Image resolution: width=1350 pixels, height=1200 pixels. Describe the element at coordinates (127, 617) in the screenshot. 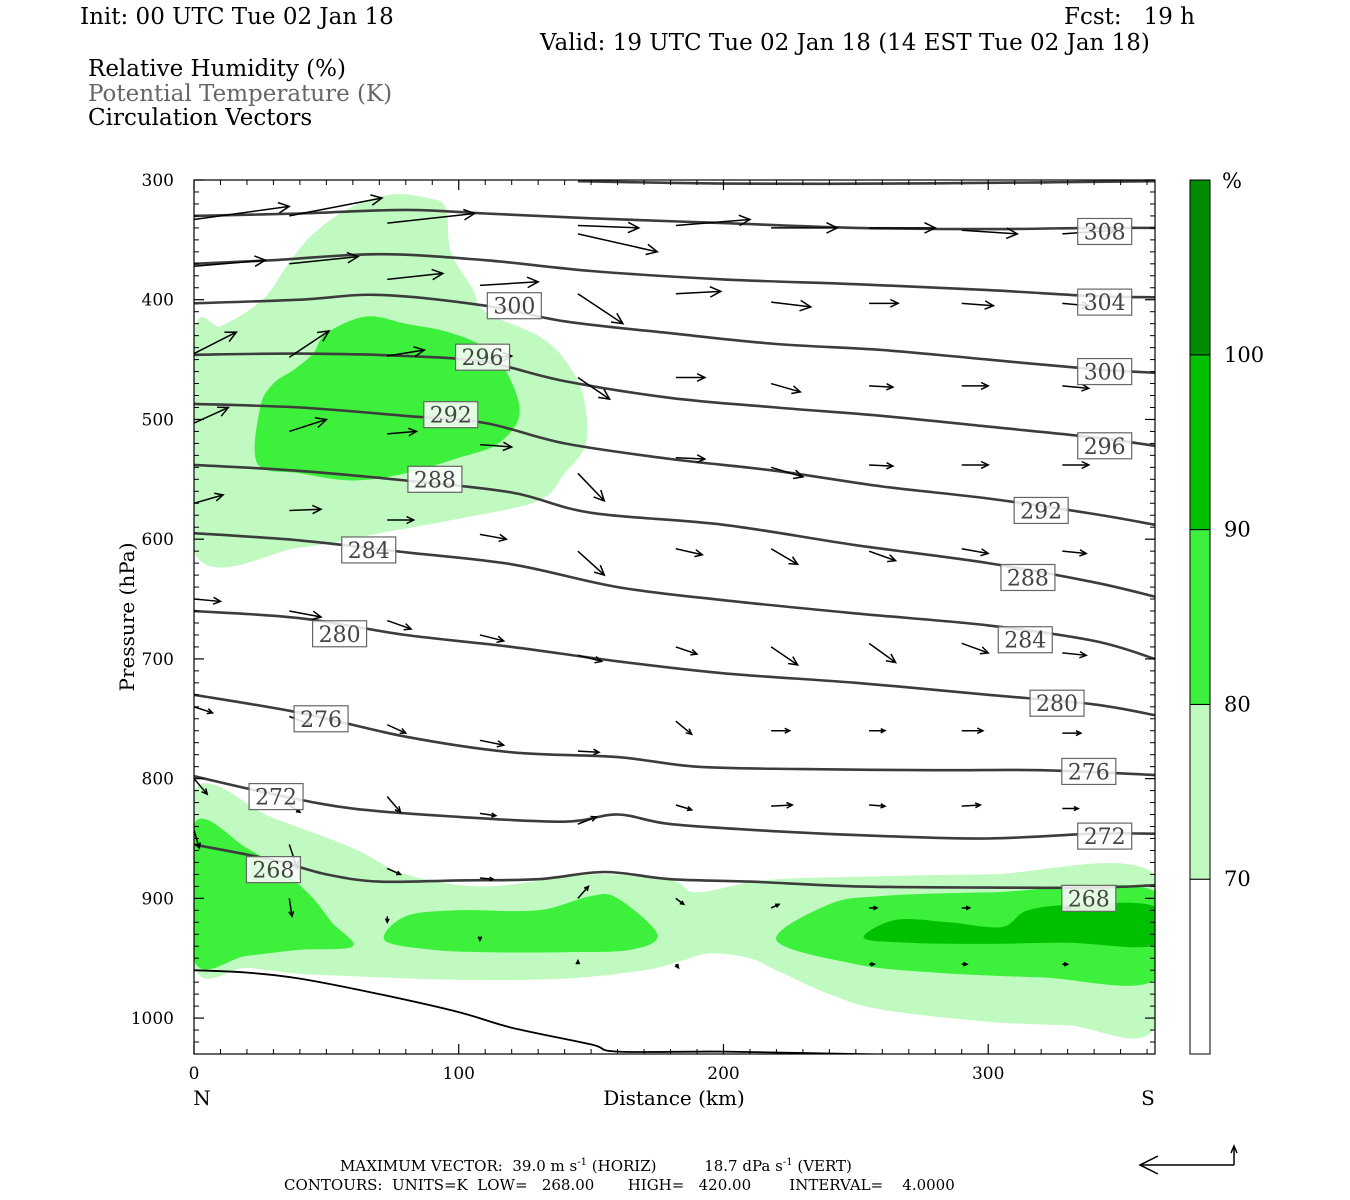

I see `y-axis-title: Pressure (hPa)` at that location.